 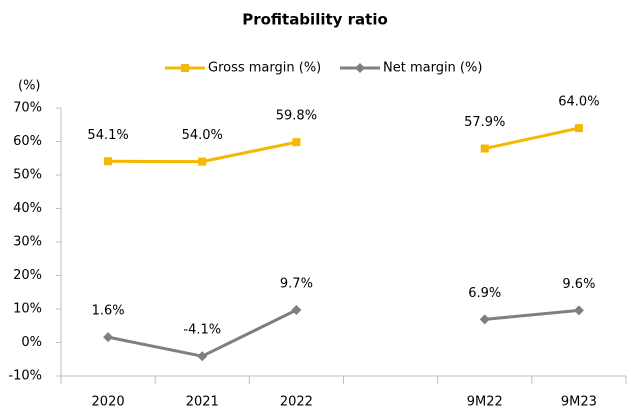 What do you see at coordinates (108, 401) in the screenshot?
I see `x-tick-label: 2020` at bounding box center [108, 401].